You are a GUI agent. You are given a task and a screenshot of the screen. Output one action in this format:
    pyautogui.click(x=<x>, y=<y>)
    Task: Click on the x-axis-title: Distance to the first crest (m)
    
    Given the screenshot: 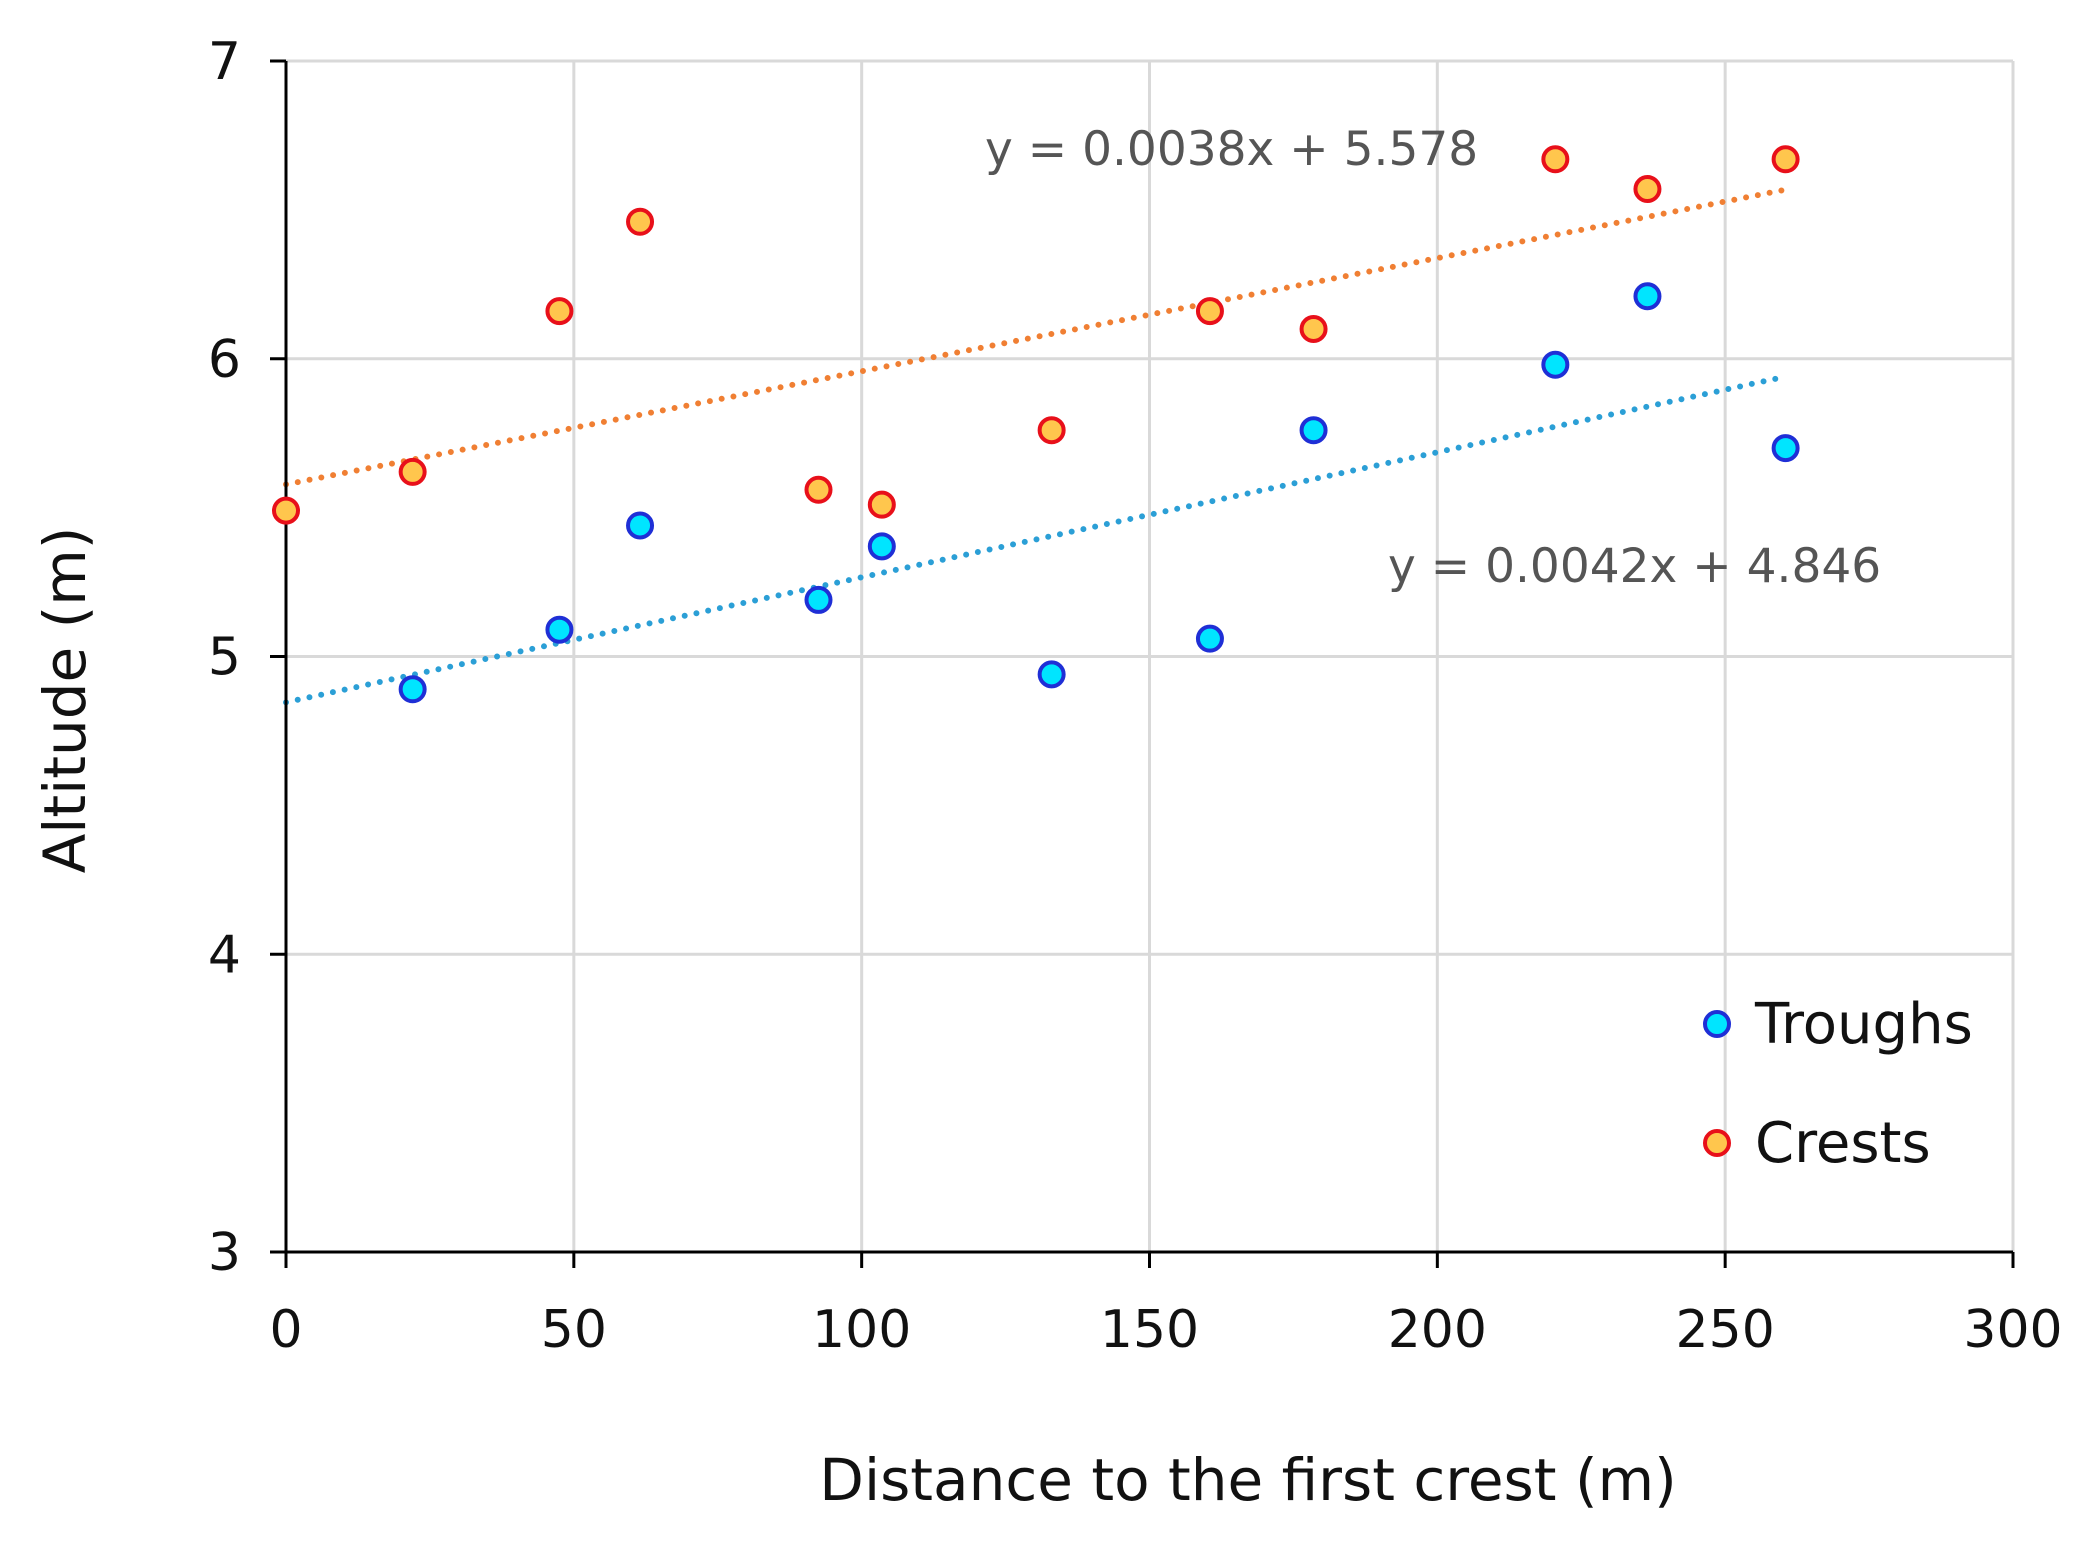 What is the action you would take?
    pyautogui.click(x=1247, y=1480)
    